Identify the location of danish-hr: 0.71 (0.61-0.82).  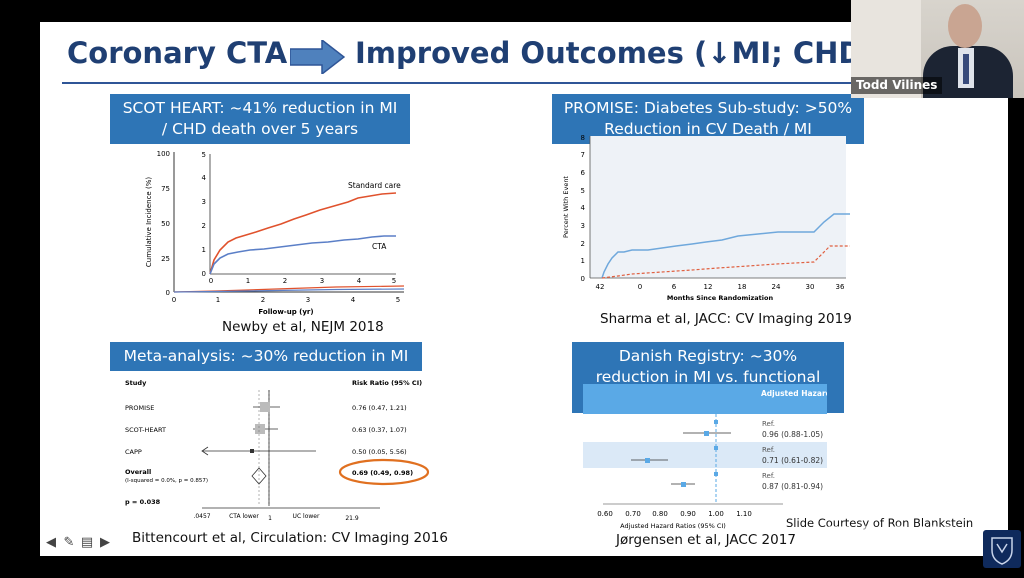
(792, 460).